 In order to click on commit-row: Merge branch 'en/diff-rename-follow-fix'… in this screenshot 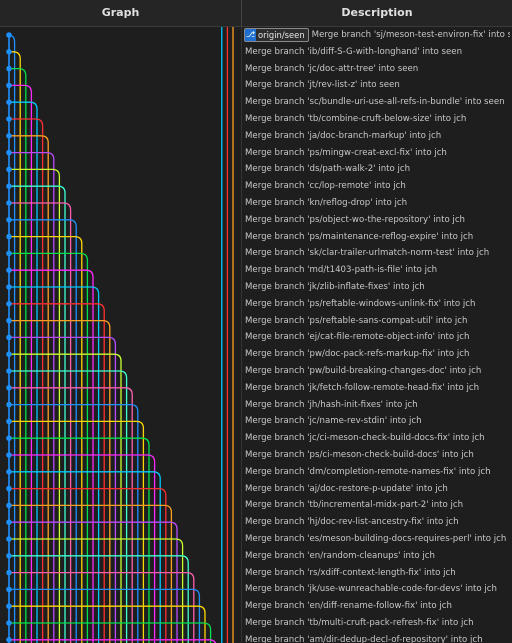, I will do `click(376, 606)`.